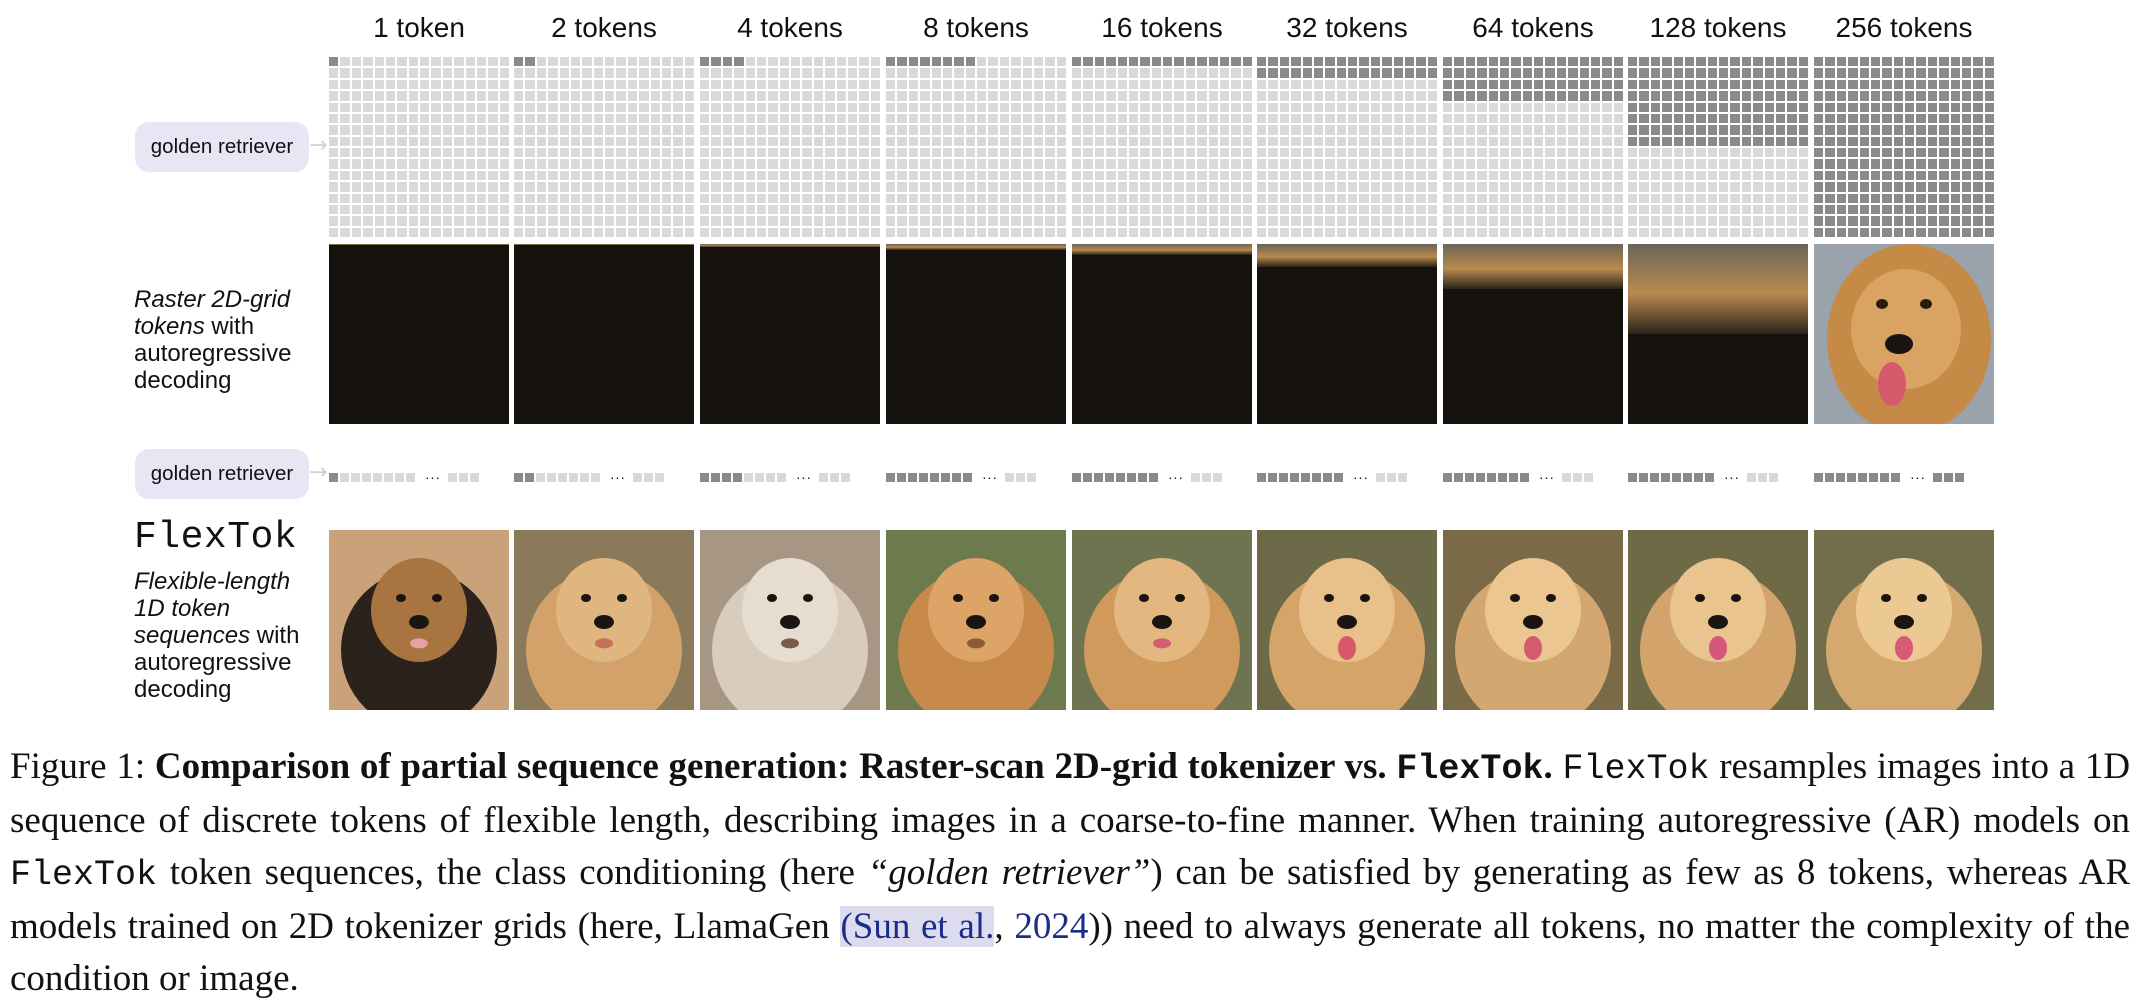 This screenshot has height=1005, width=2136. Describe the element at coordinates (1347, 620) in the screenshot. I see `dog-portrait-graphic` at that location.